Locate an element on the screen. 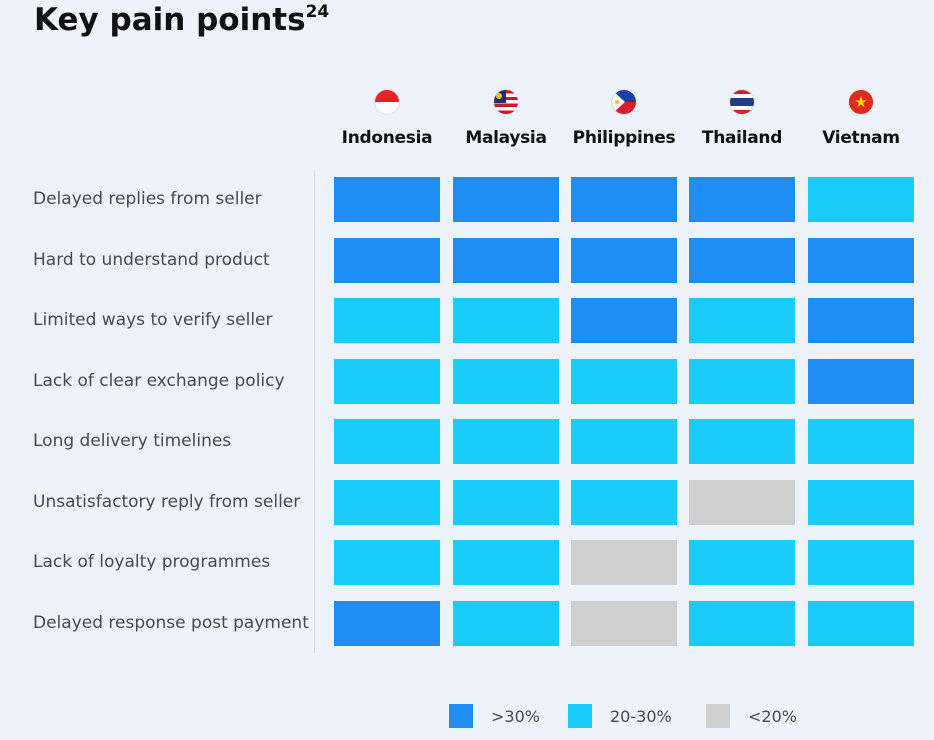 This screenshot has width=934, height=740. legend-item: <20% is located at coordinates (751, 716).